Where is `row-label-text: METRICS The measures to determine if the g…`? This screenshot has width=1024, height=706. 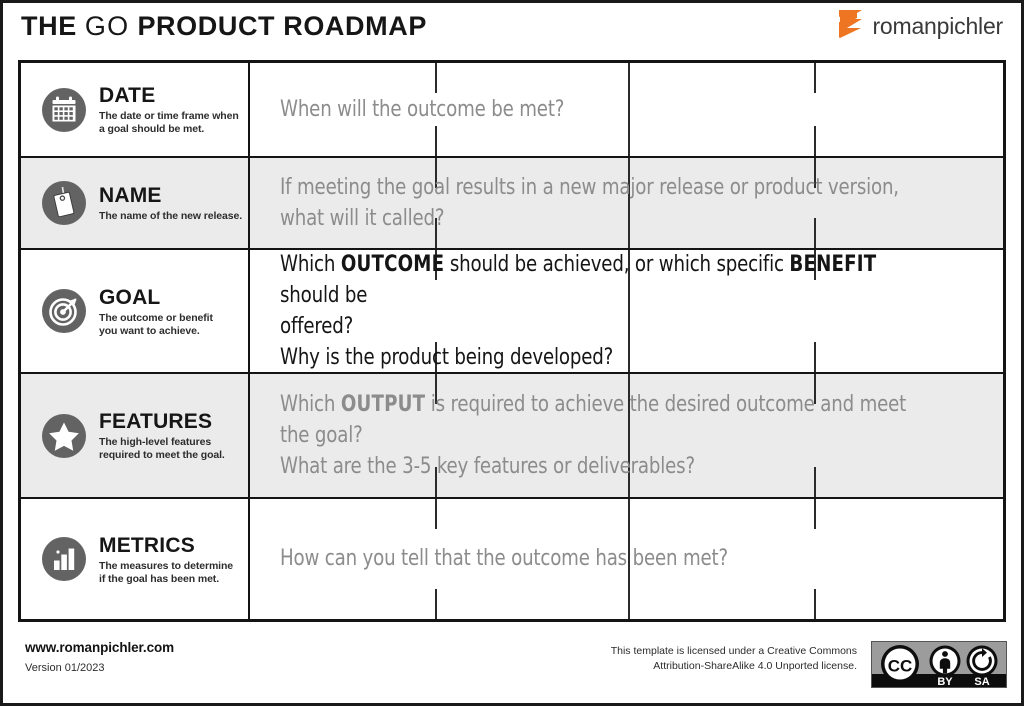 row-label-text: METRICS The measures to determine if the g… is located at coordinates (166, 559).